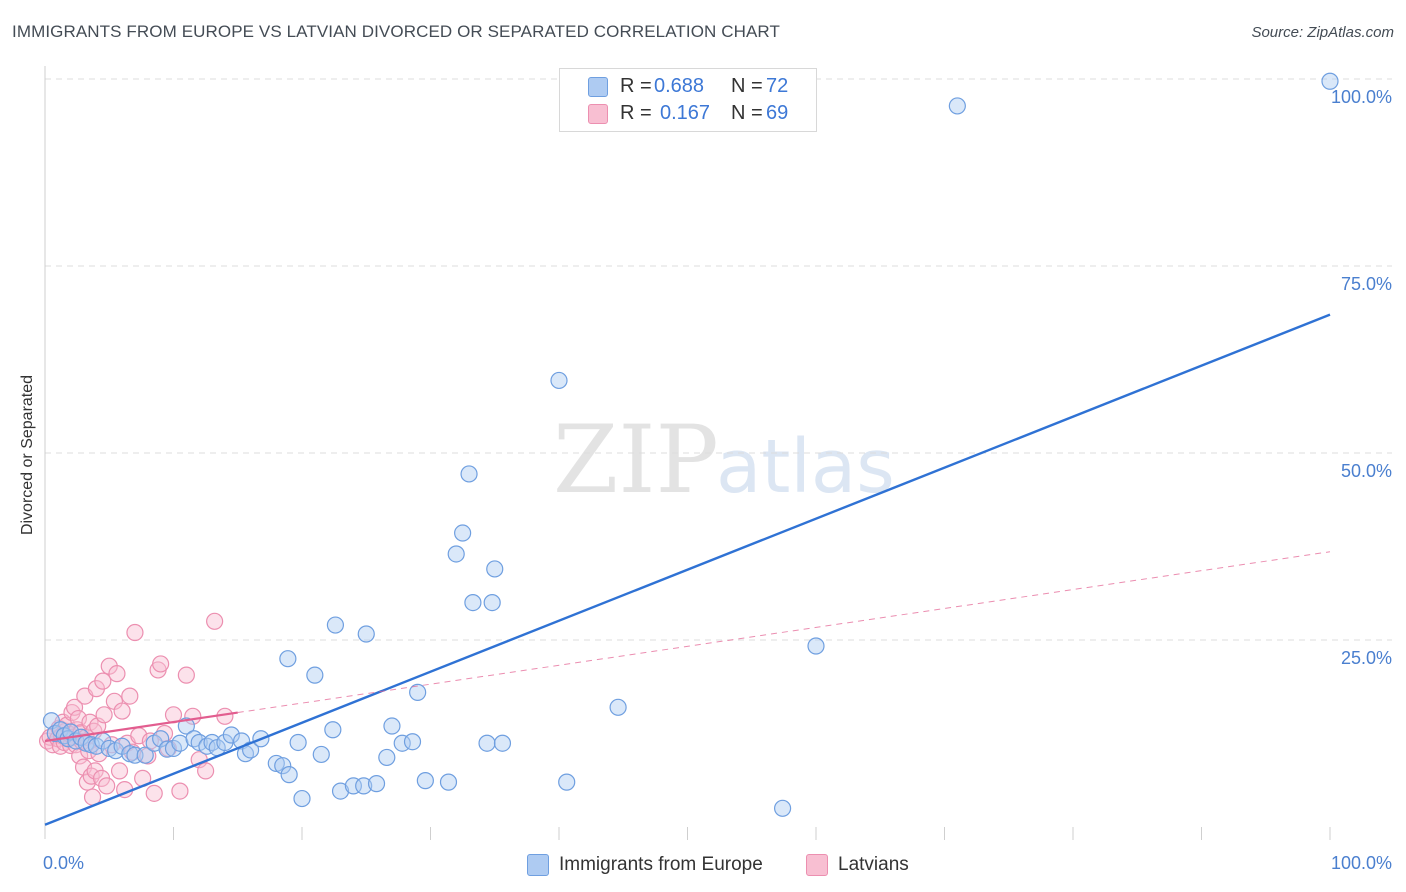 This screenshot has height=892, width=1406. Describe the element at coordinates (685, 113) in the screenshot. I see `latvians-r-value: 0.167` at that location.